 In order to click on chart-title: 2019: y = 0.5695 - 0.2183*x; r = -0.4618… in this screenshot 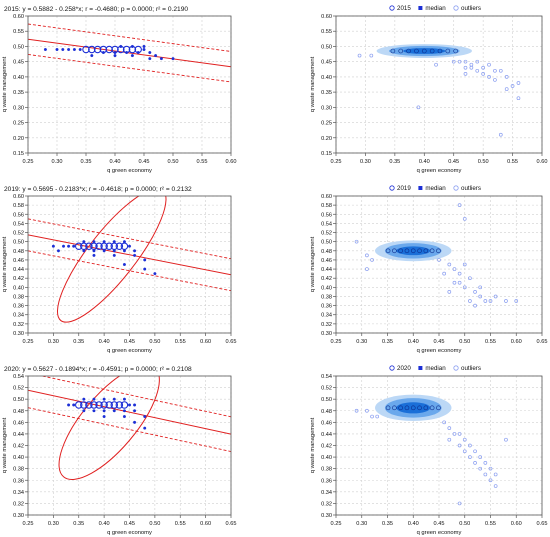, I will do `click(98, 189)`.